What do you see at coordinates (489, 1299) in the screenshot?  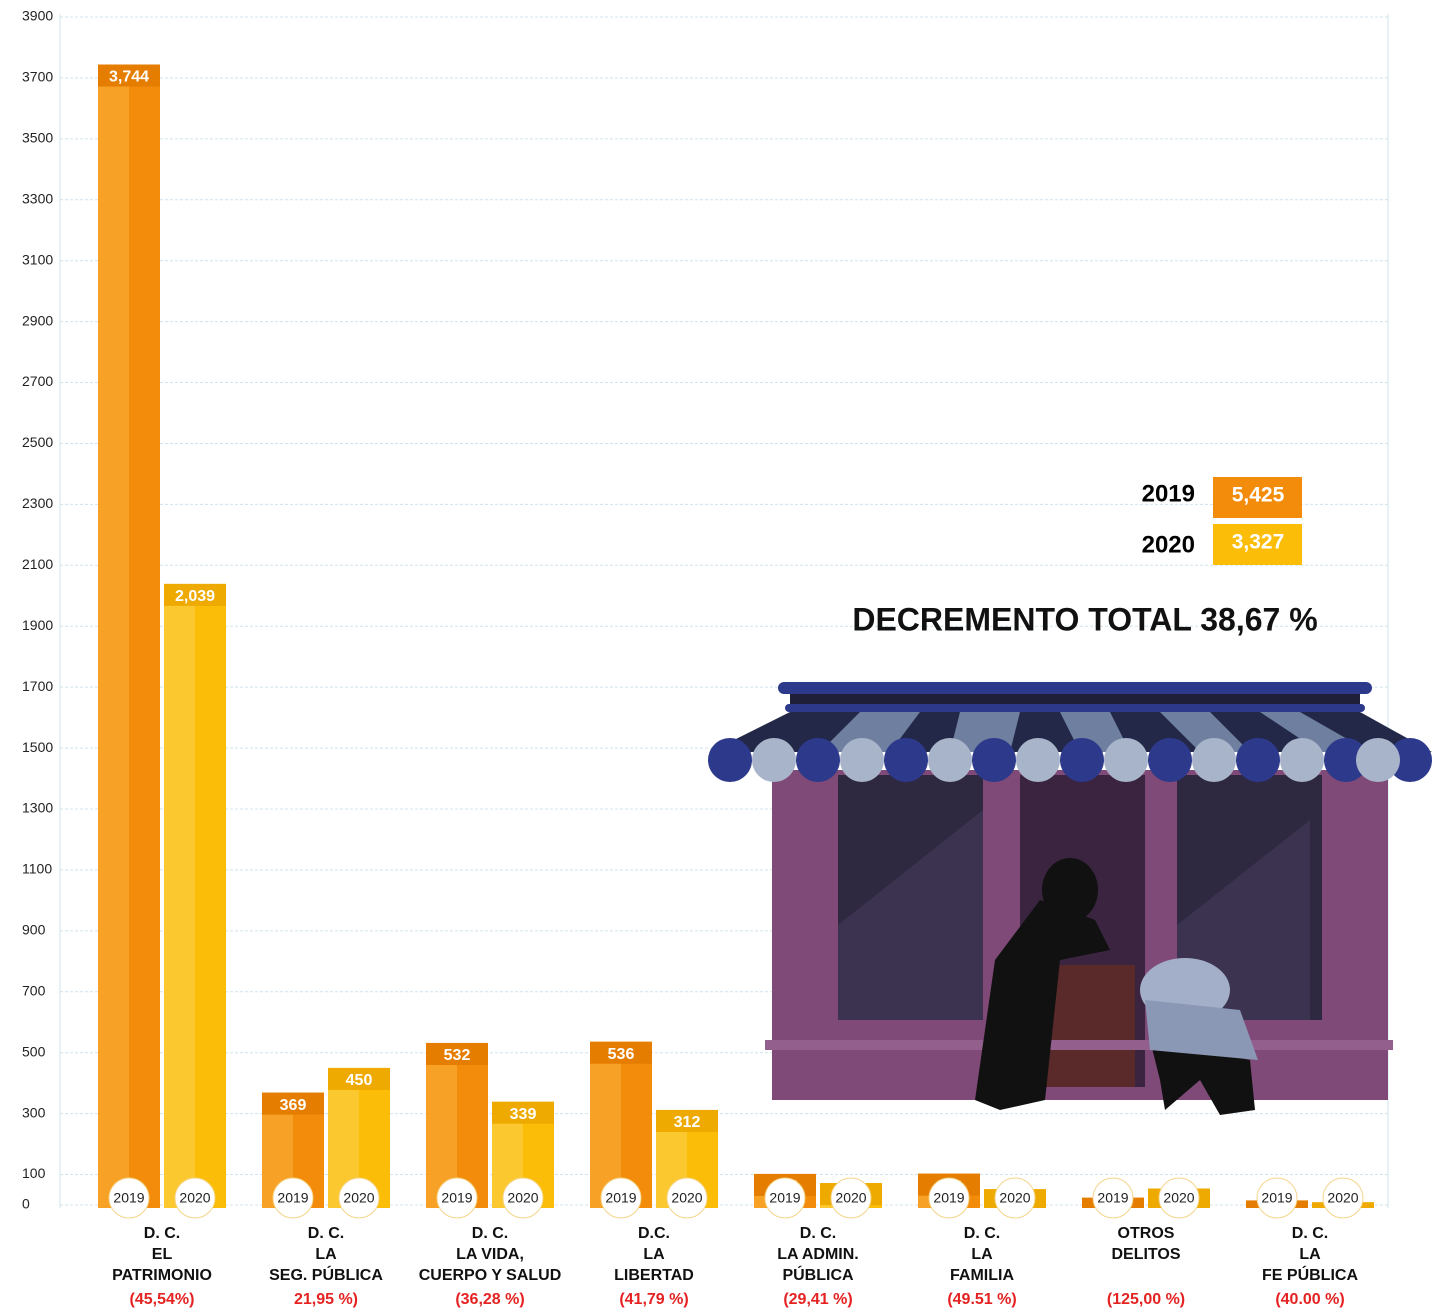 I see `category-change: (36,28 %)` at bounding box center [489, 1299].